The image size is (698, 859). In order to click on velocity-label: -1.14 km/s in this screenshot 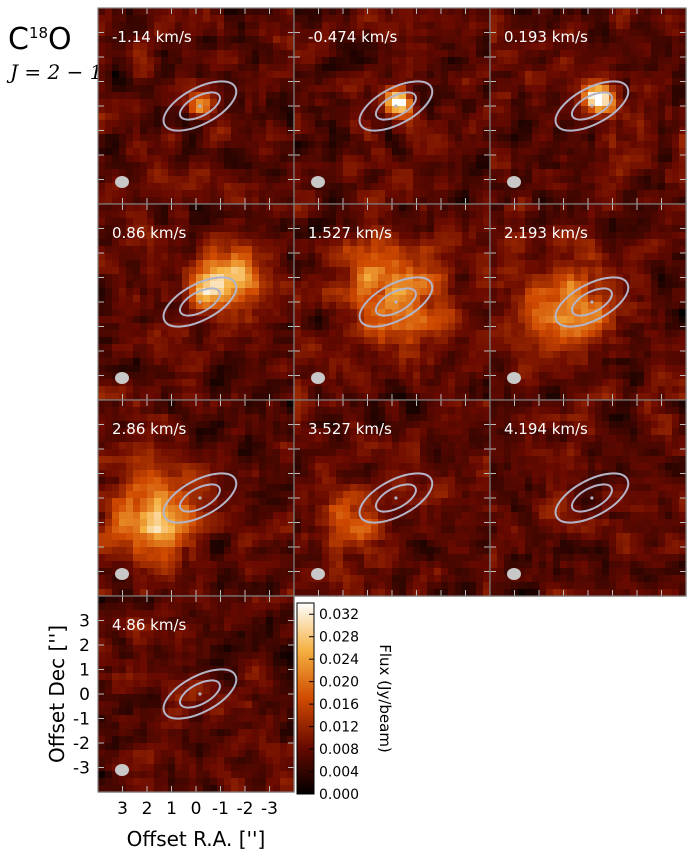, I will do `click(152, 37)`.